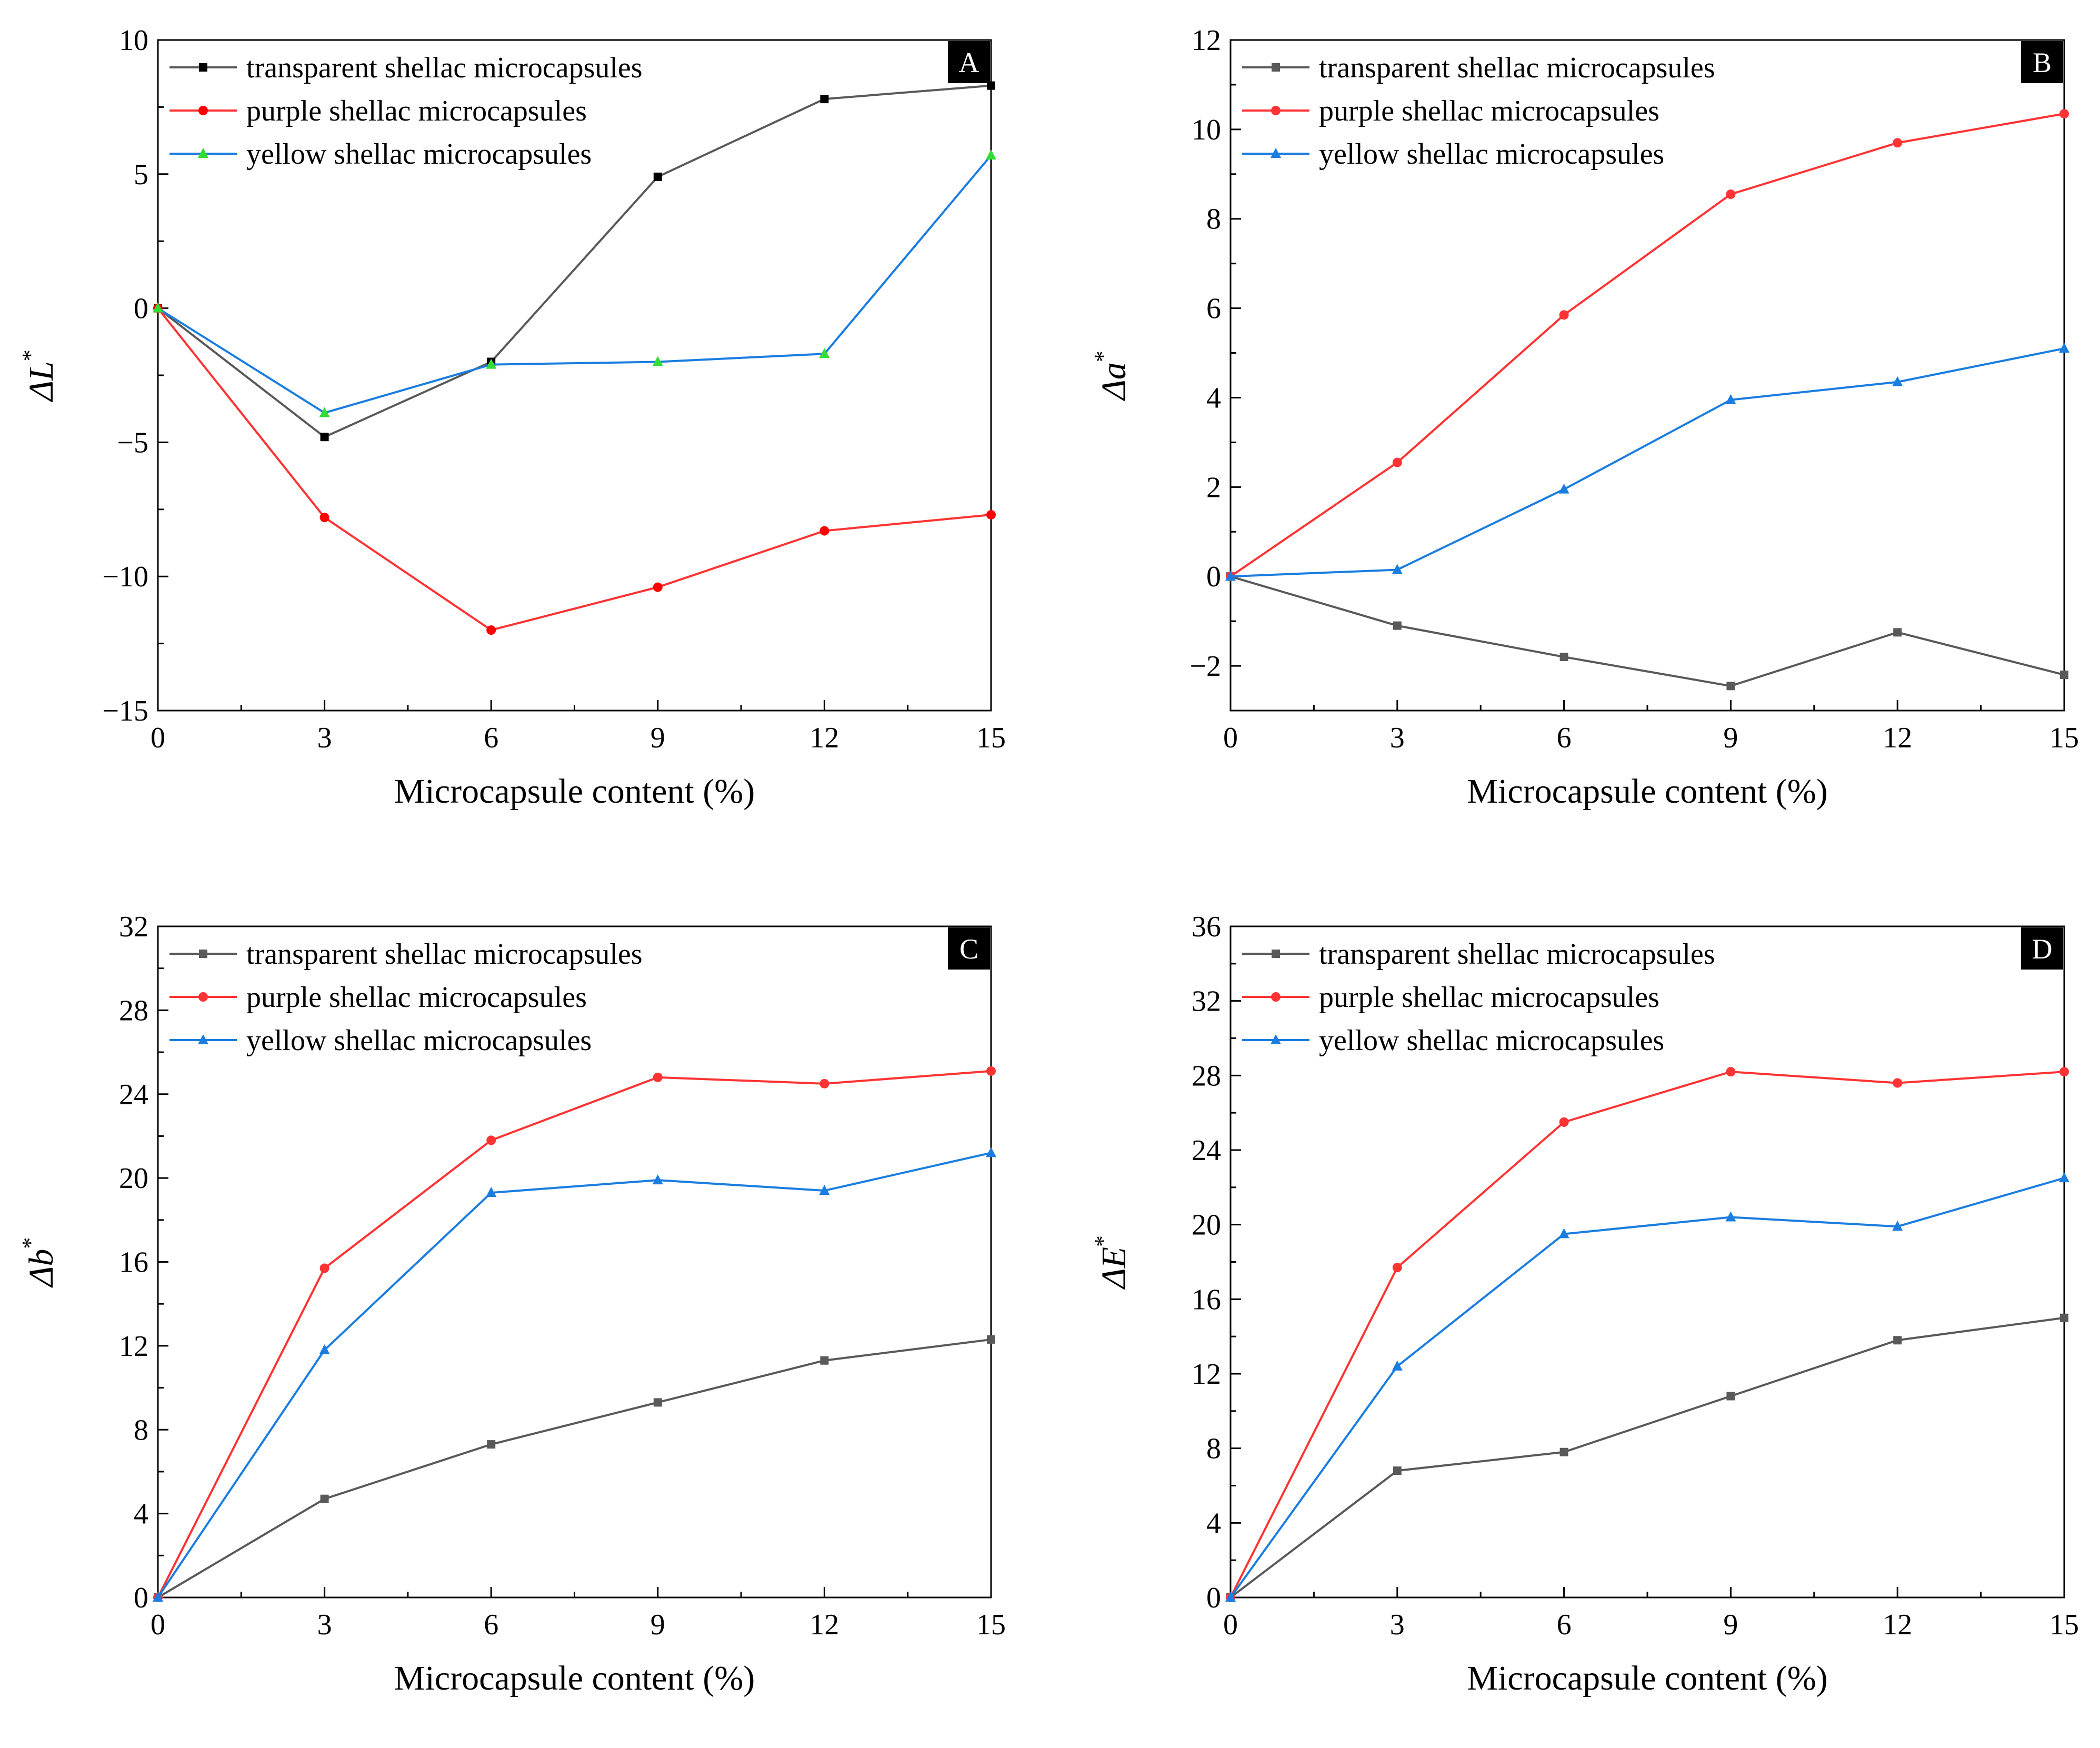  I want to click on legend-entry: transparent shellac microcapsules, so click(406, 68).